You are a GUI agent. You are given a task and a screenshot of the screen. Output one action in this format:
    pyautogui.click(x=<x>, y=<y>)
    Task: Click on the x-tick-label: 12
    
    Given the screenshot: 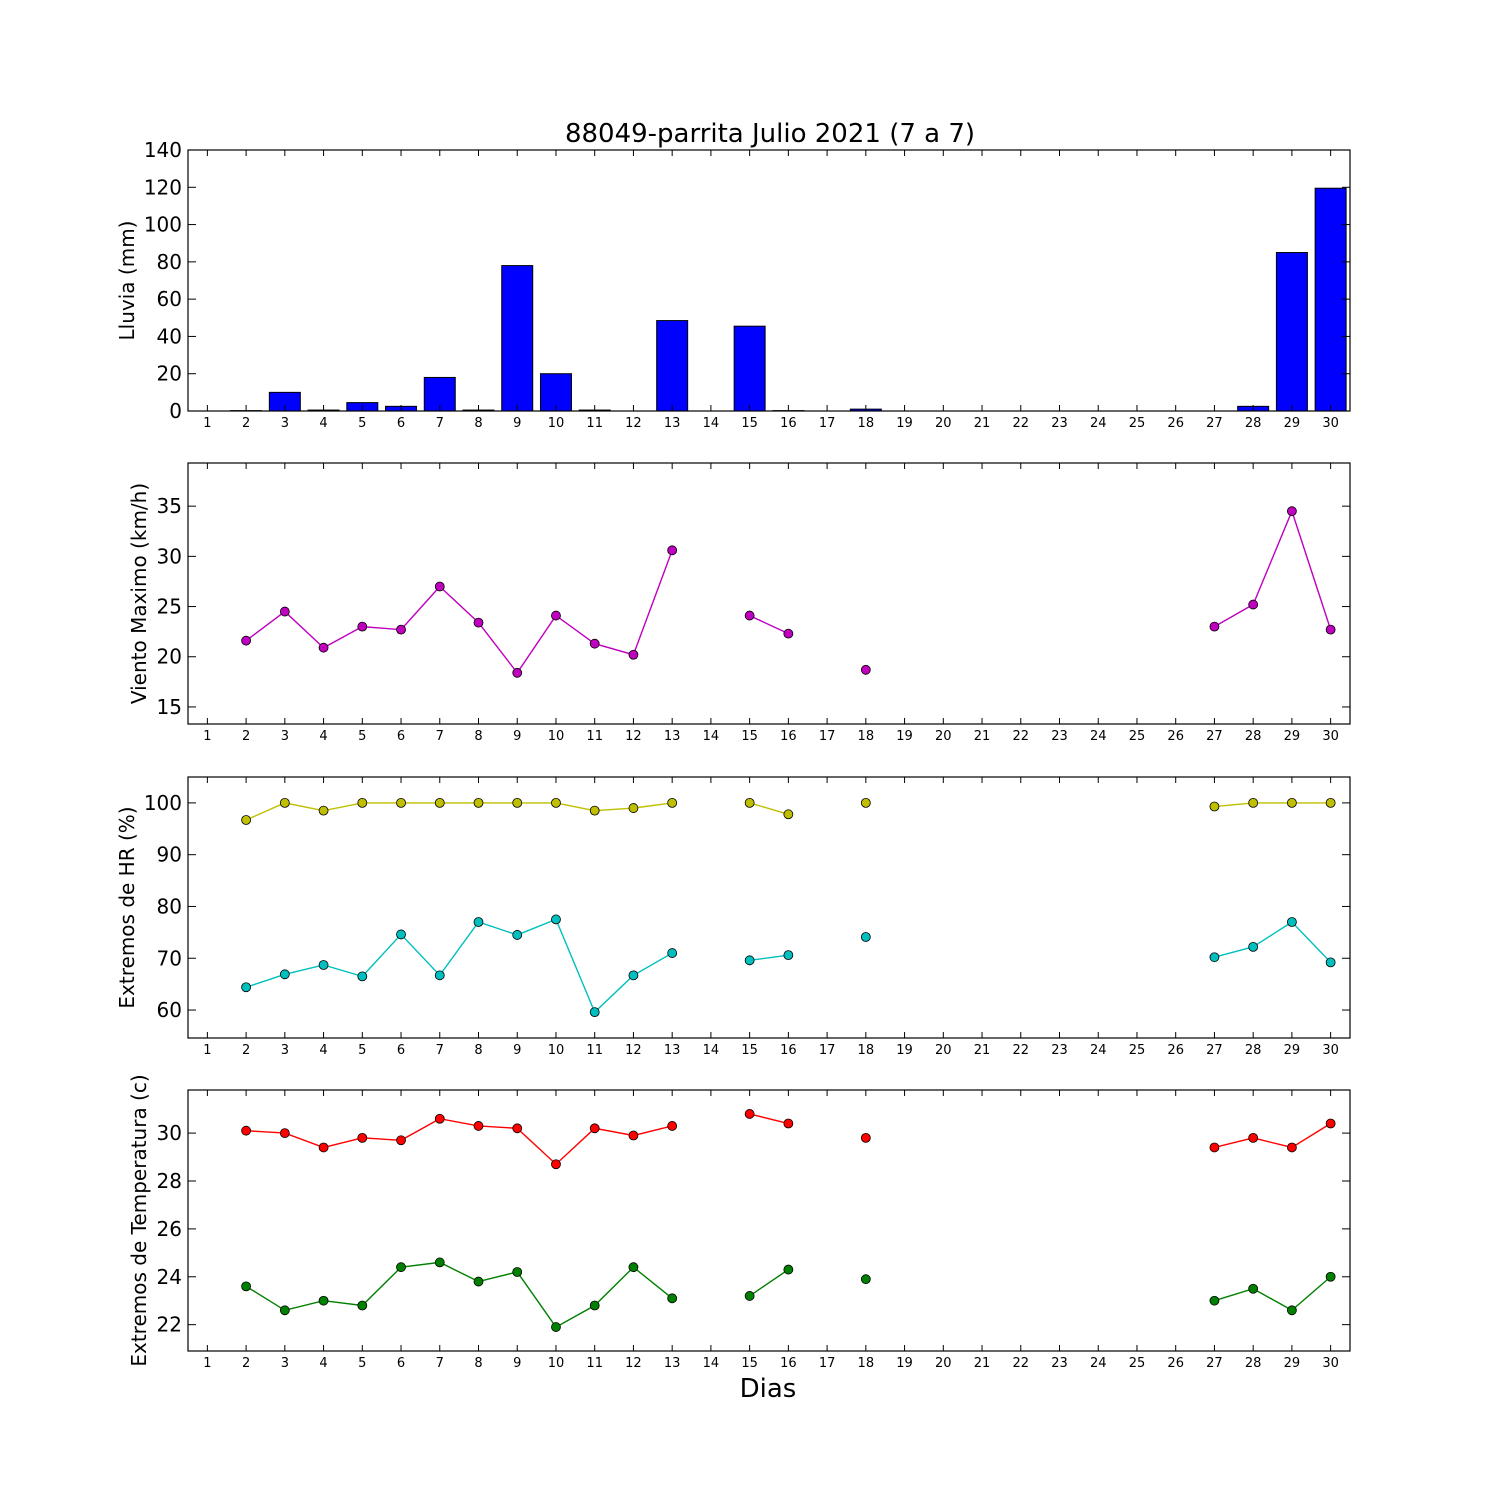 What is the action you would take?
    pyautogui.click(x=633, y=1050)
    